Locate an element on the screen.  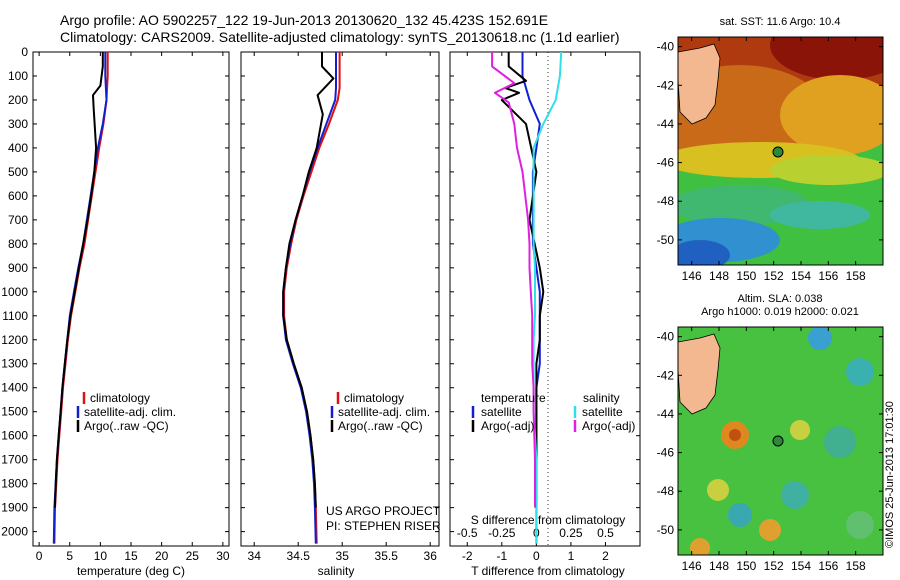
depth-tick-label: 1500 is located at coordinates (14, 412).